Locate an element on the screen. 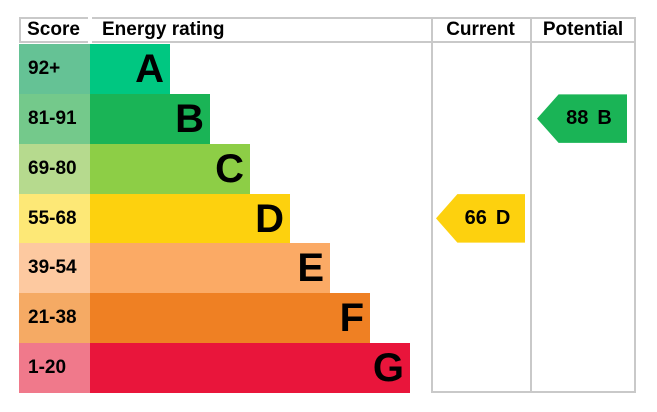  score-range-c: 69-80 is located at coordinates (54, 168).